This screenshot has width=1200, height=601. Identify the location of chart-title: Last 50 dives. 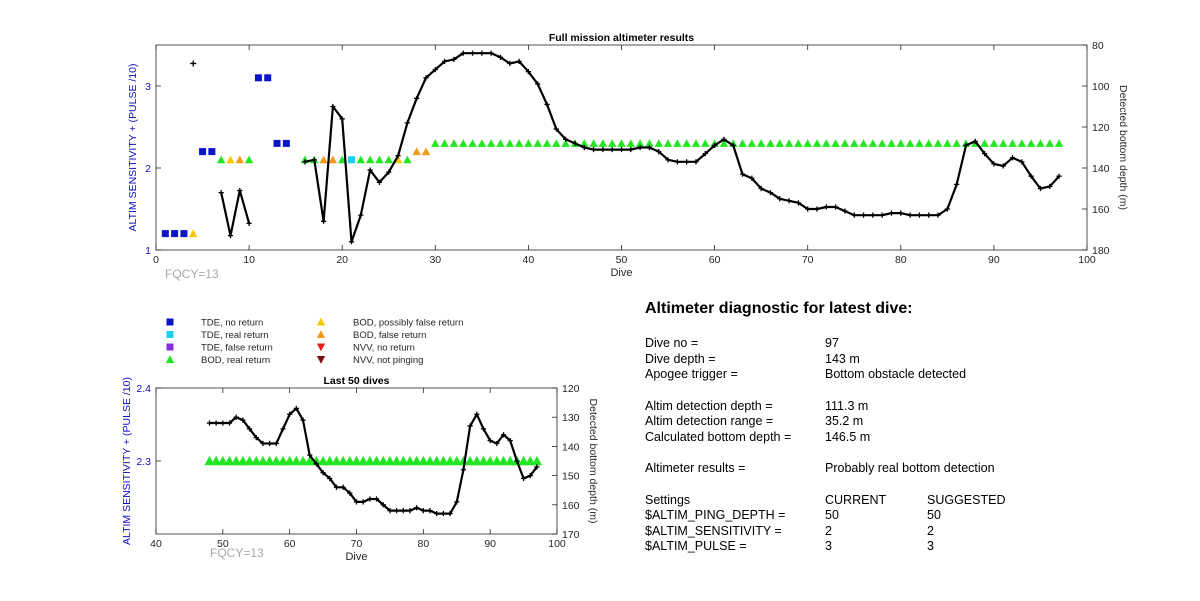
(357, 381).